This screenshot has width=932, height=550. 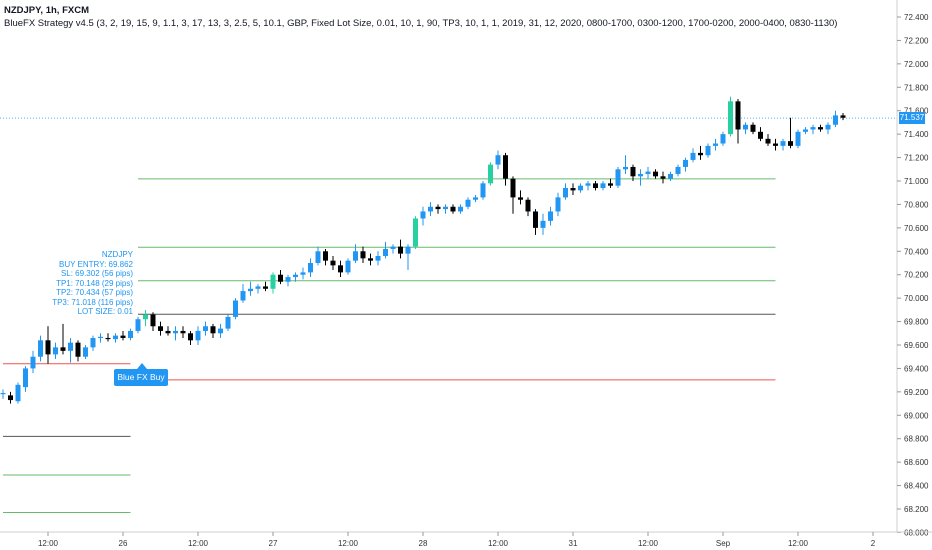 I want to click on x-tick-label: 27, so click(x=273, y=543).